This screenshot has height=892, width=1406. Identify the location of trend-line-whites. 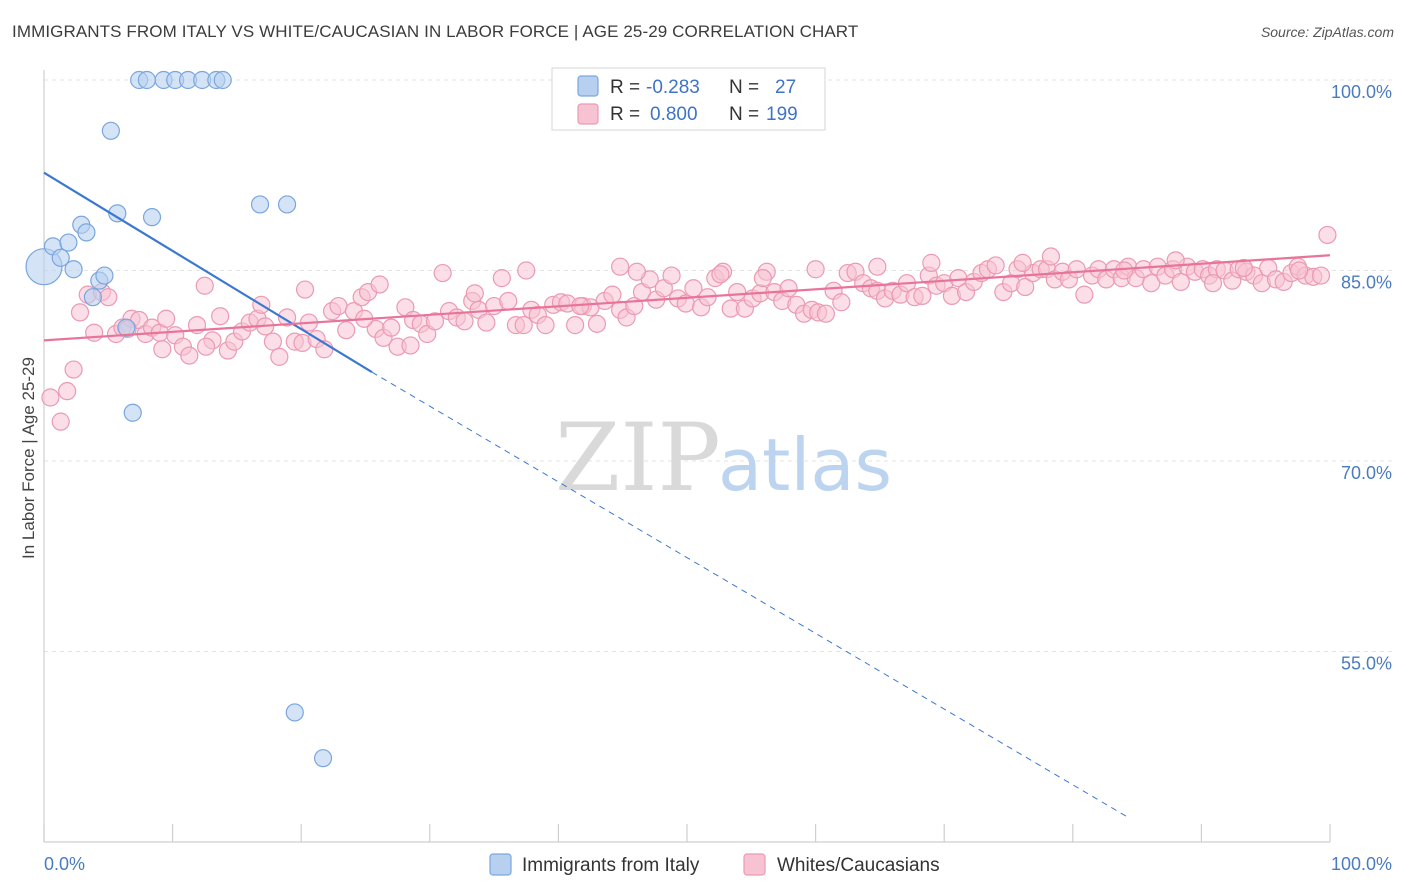
(687, 298).